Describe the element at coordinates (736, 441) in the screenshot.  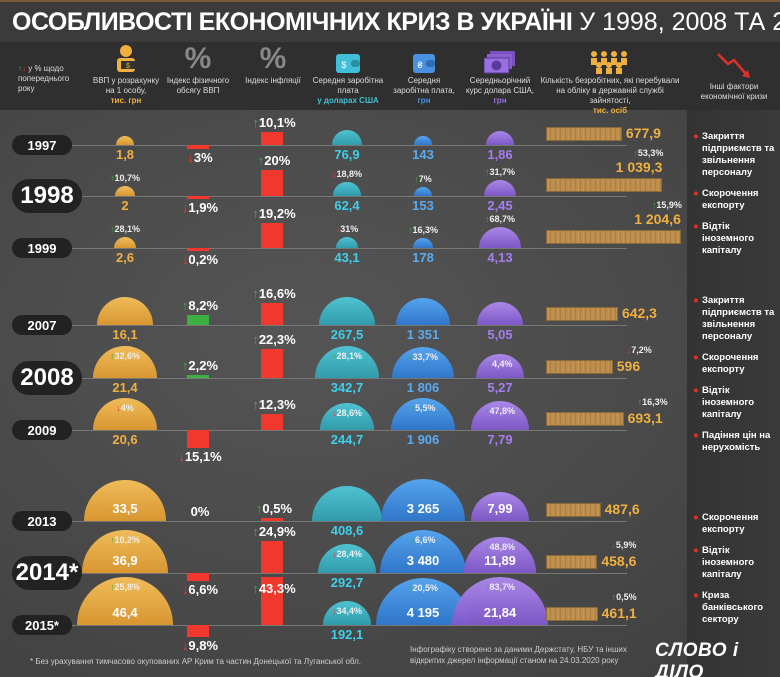
I see `crisis-factor-text: Падіння цін на нерухомість` at that location.